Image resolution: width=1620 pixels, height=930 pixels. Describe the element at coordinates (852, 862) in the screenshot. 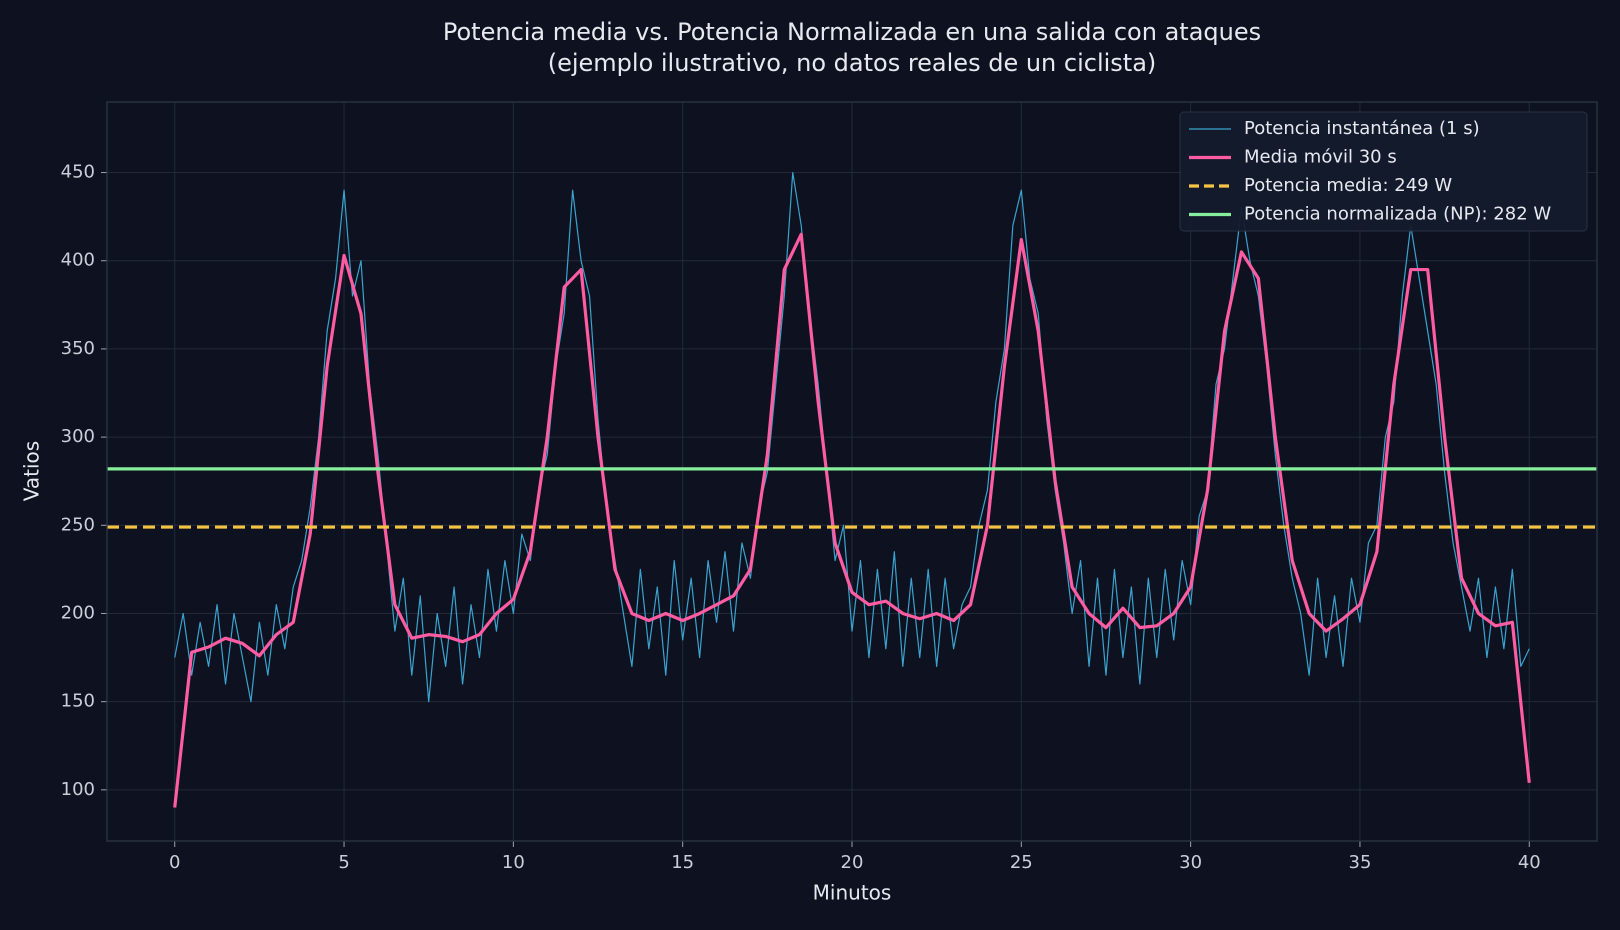

I see `x-tick-label: 20` at that location.